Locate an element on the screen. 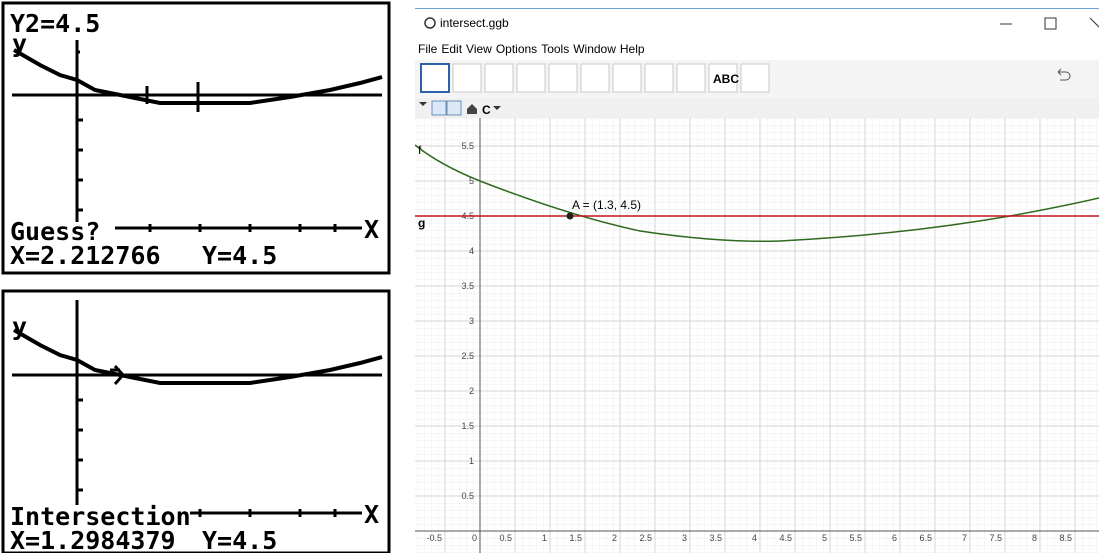  maximize-button is located at coordinates (1050, 23).